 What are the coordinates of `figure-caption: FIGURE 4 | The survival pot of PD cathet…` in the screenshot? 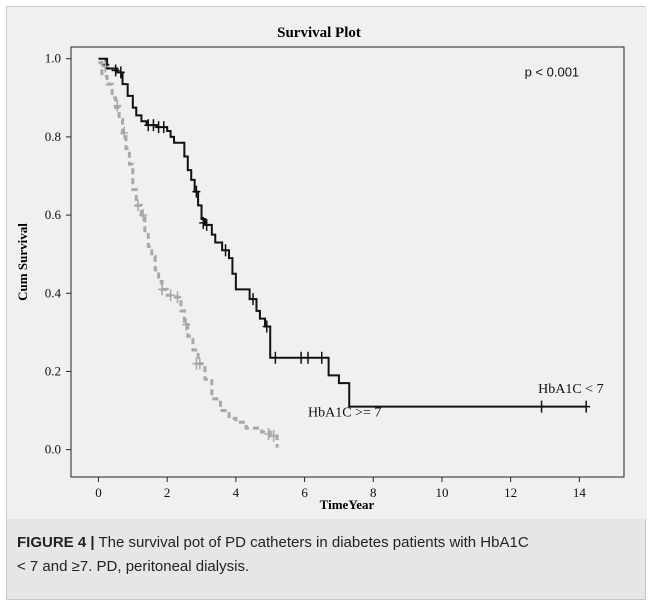 It's located at (327, 555).